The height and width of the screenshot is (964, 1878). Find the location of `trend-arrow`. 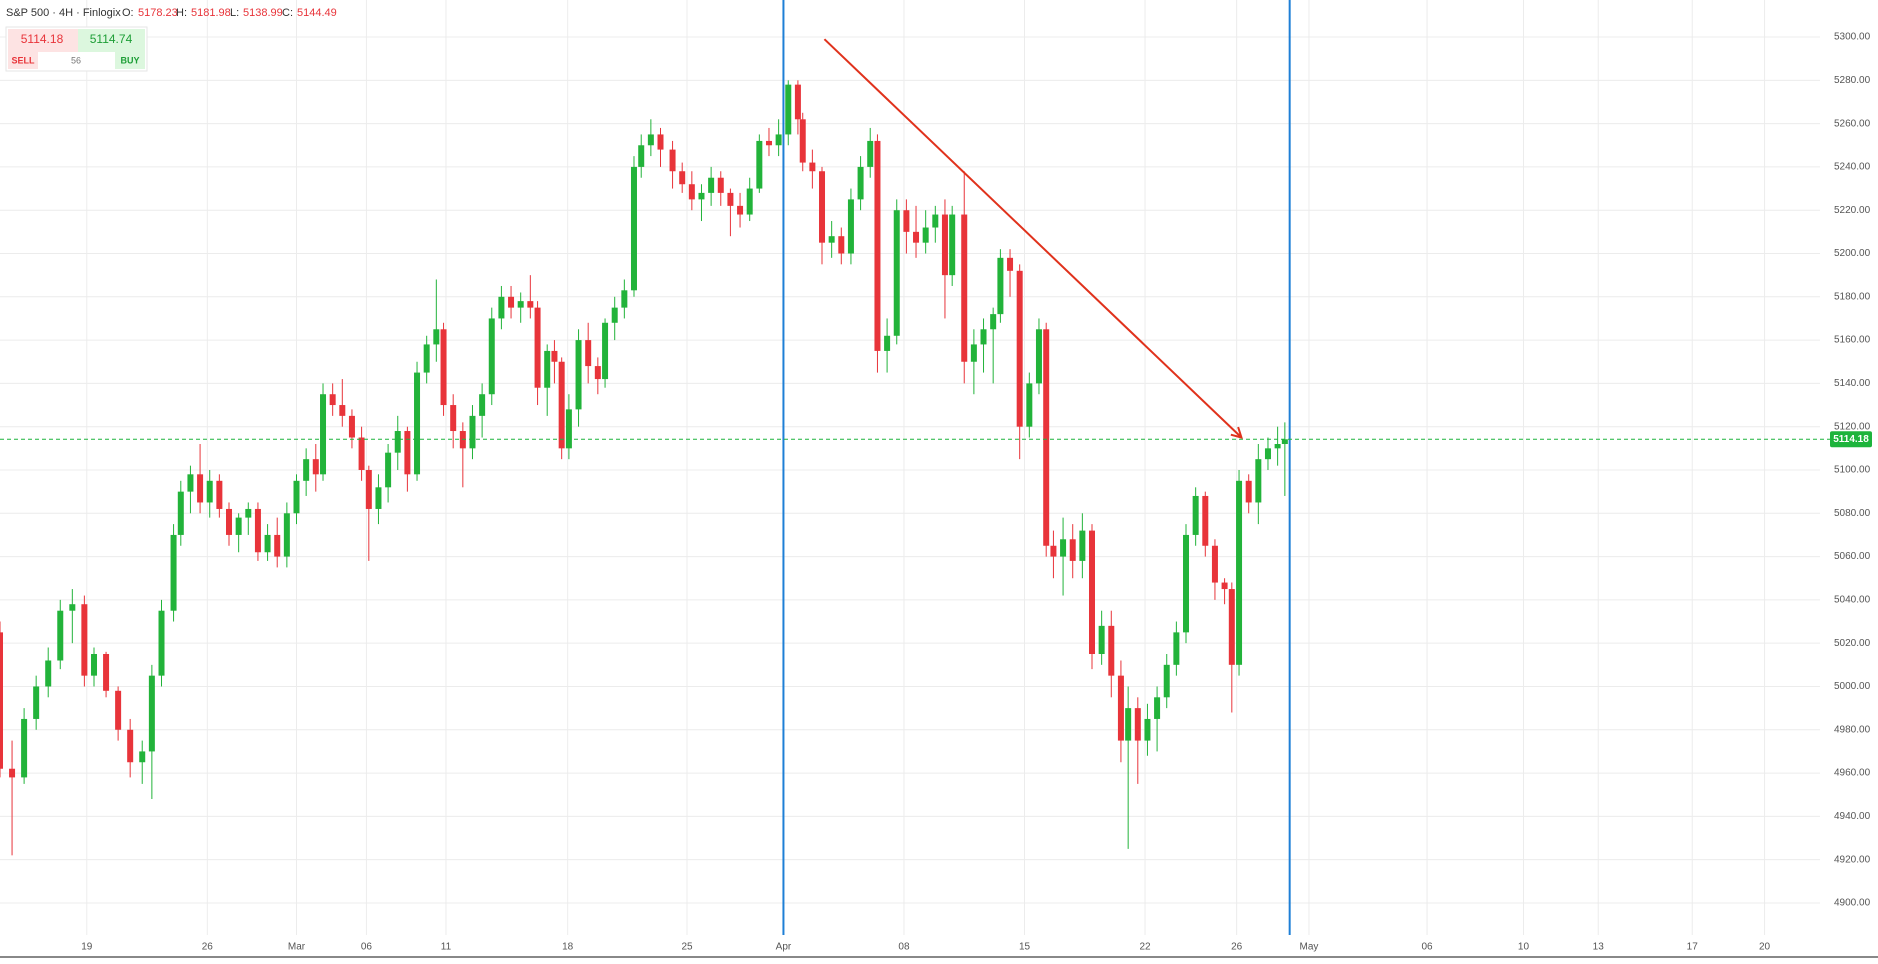

trend-arrow is located at coordinates (1033, 238).